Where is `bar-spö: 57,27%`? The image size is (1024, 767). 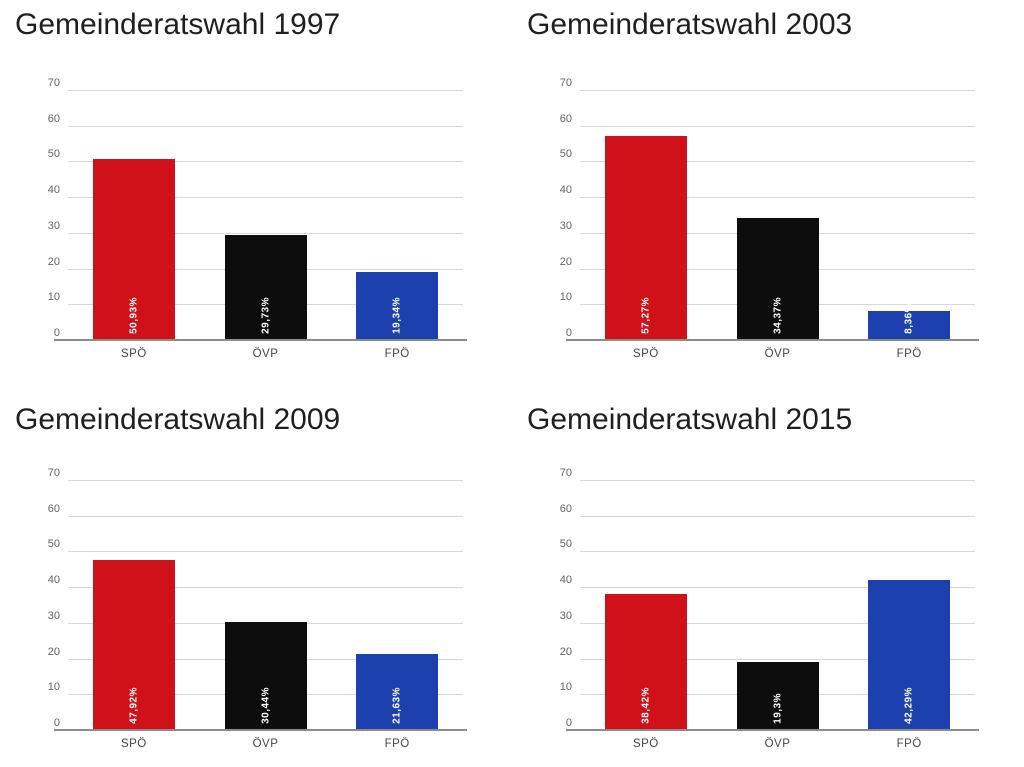
bar-spö: 57,27% is located at coordinates (645, 238).